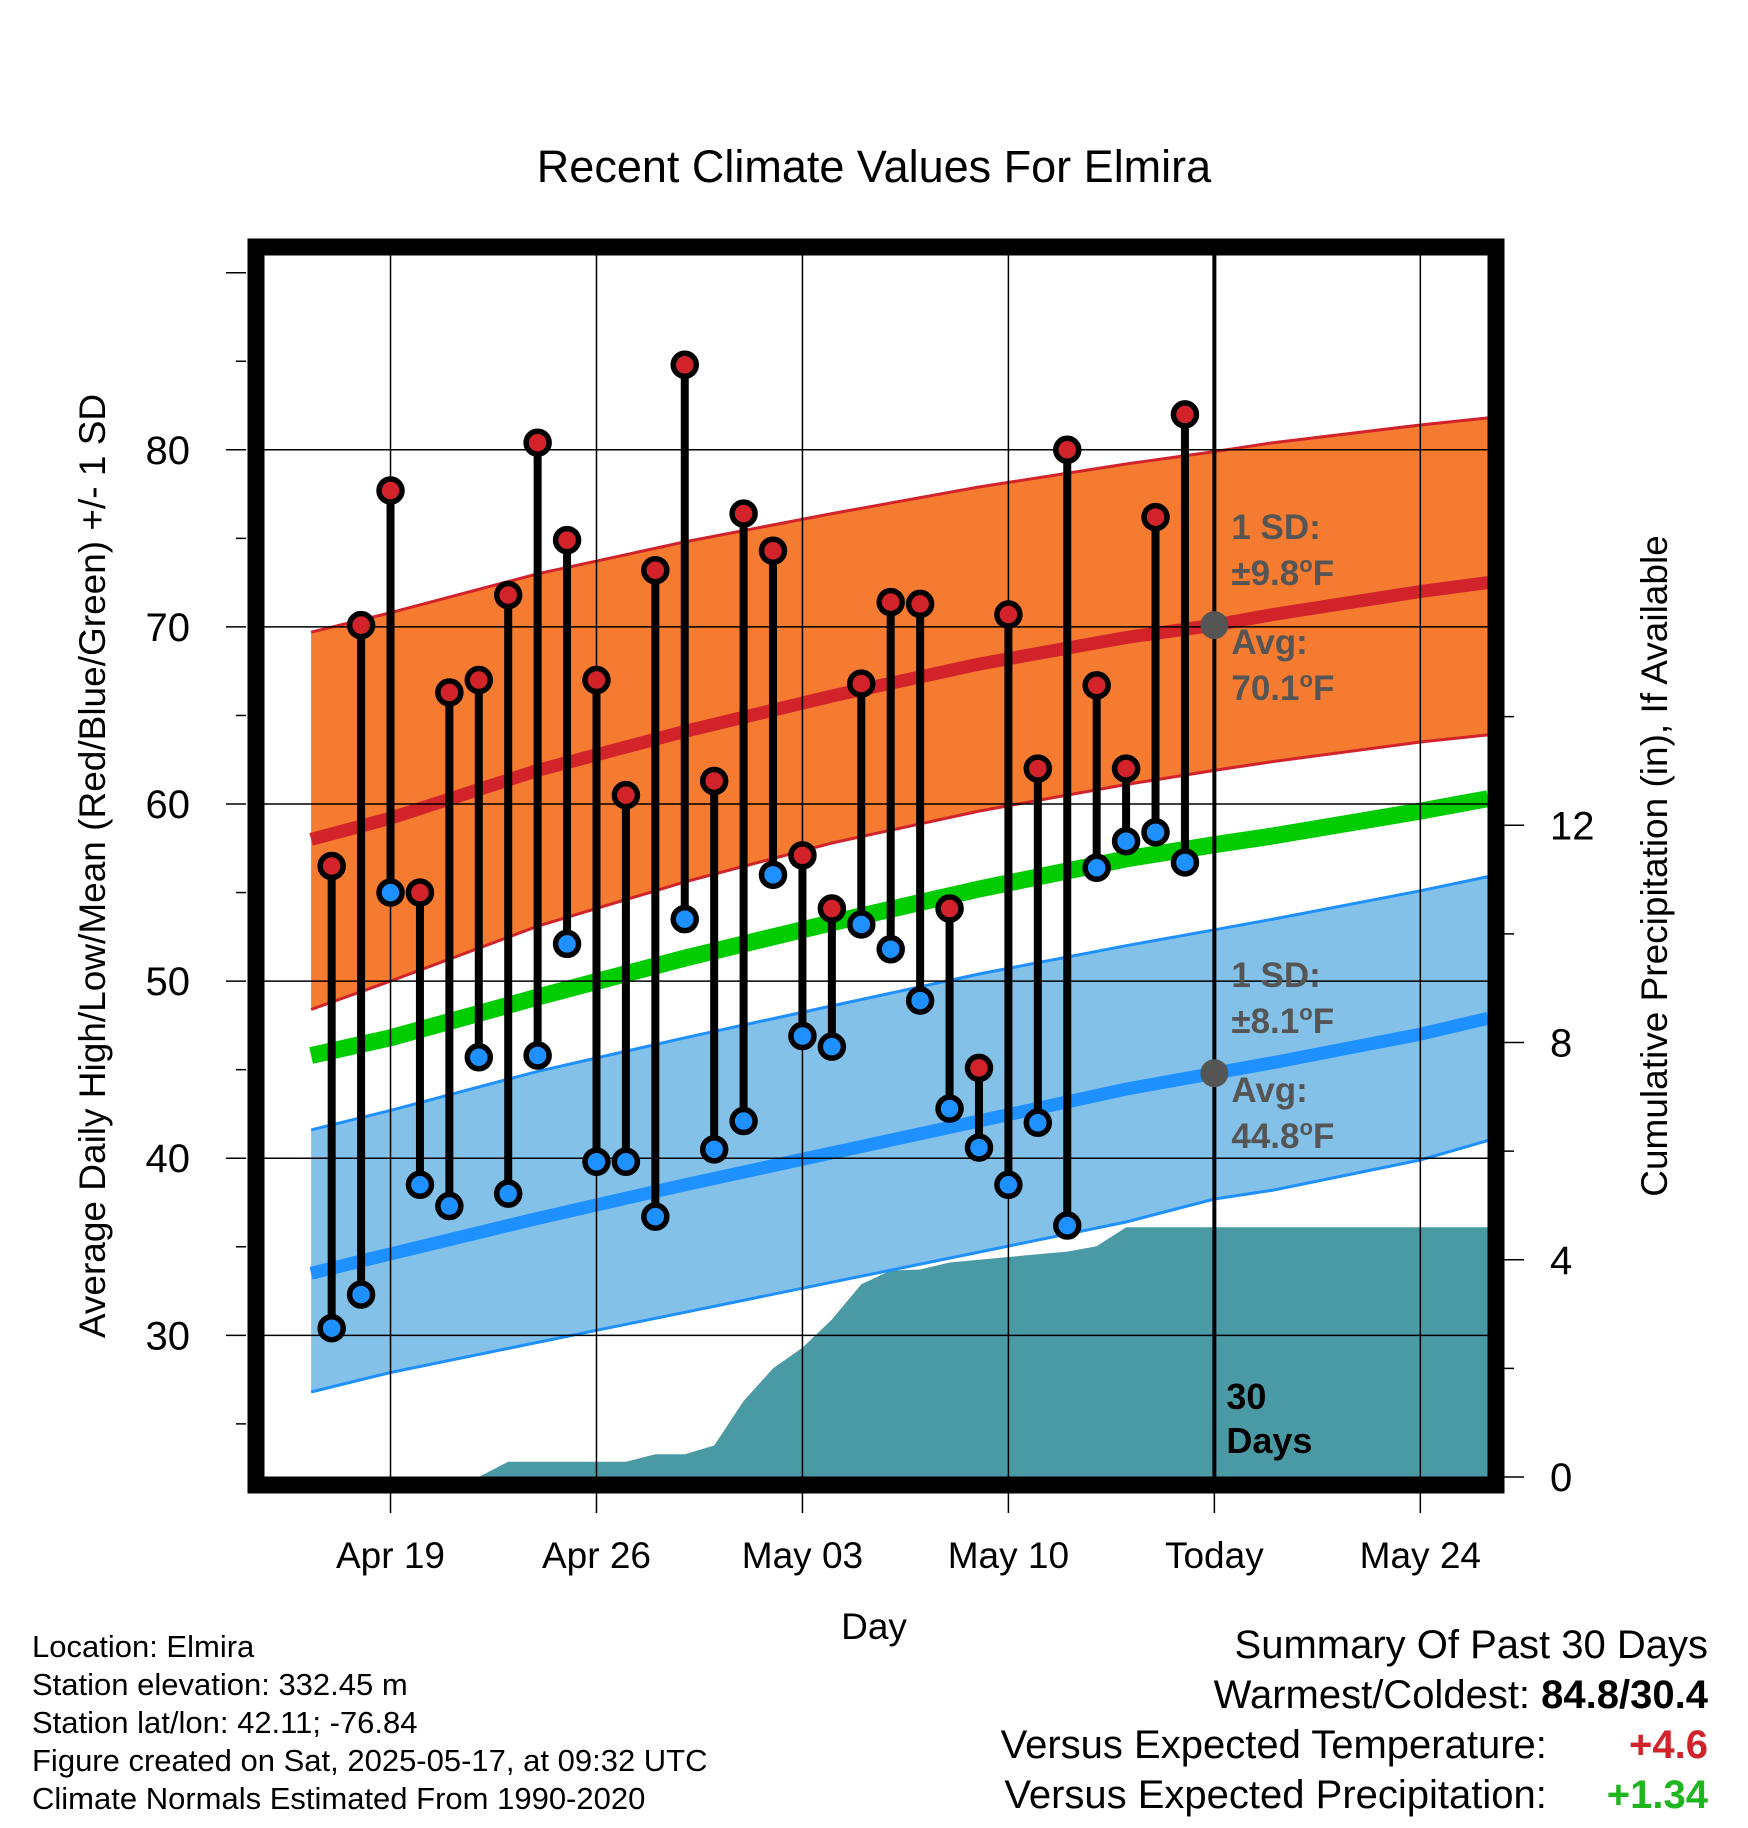 This screenshot has height=1828, width=1748. Describe the element at coordinates (1561, 1261) in the screenshot. I see `y2-tick-label: 4` at that location.